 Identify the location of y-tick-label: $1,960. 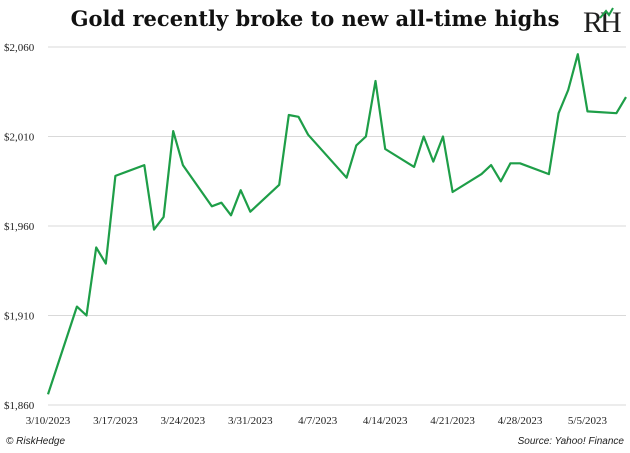
(19, 227).